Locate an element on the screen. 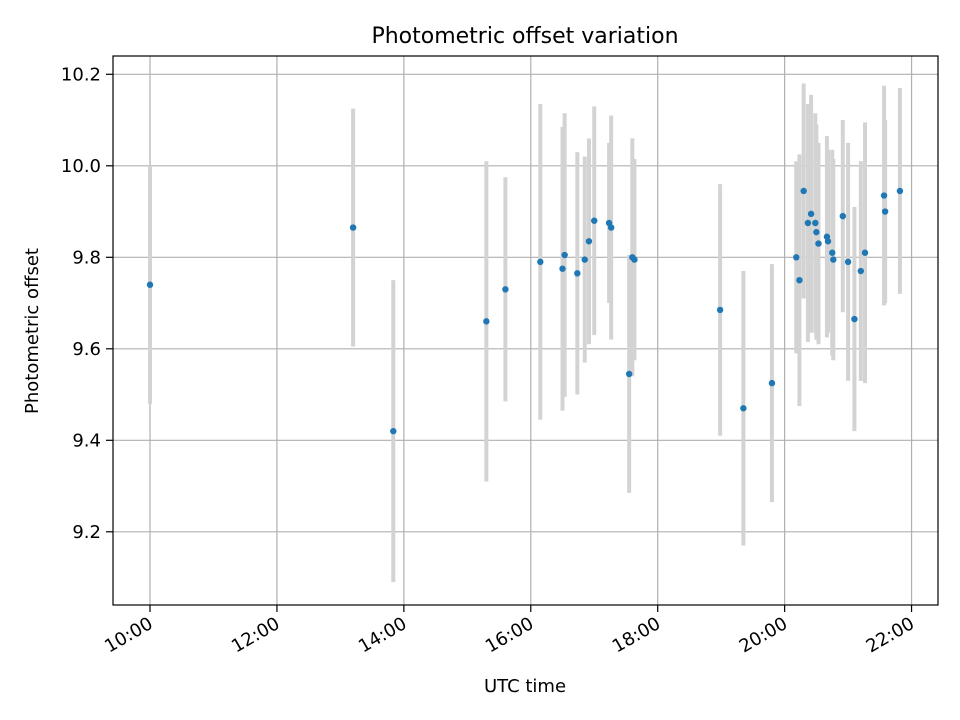  x-axis-label: UTC time is located at coordinates (525, 686).